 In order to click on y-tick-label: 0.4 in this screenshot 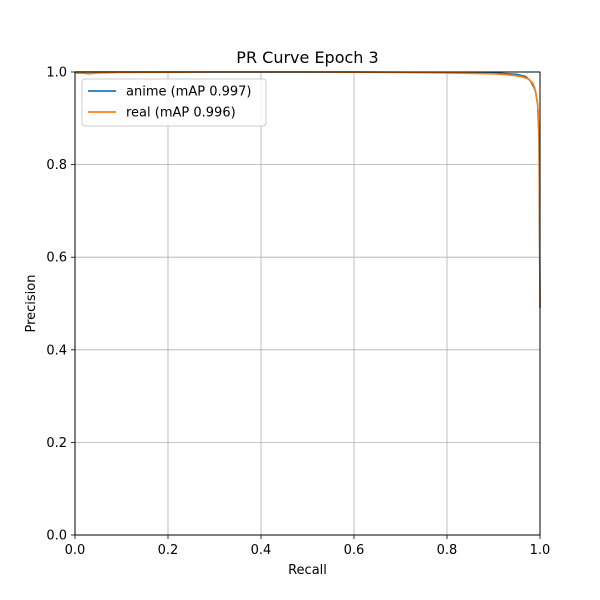, I will do `click(56, 350)`.